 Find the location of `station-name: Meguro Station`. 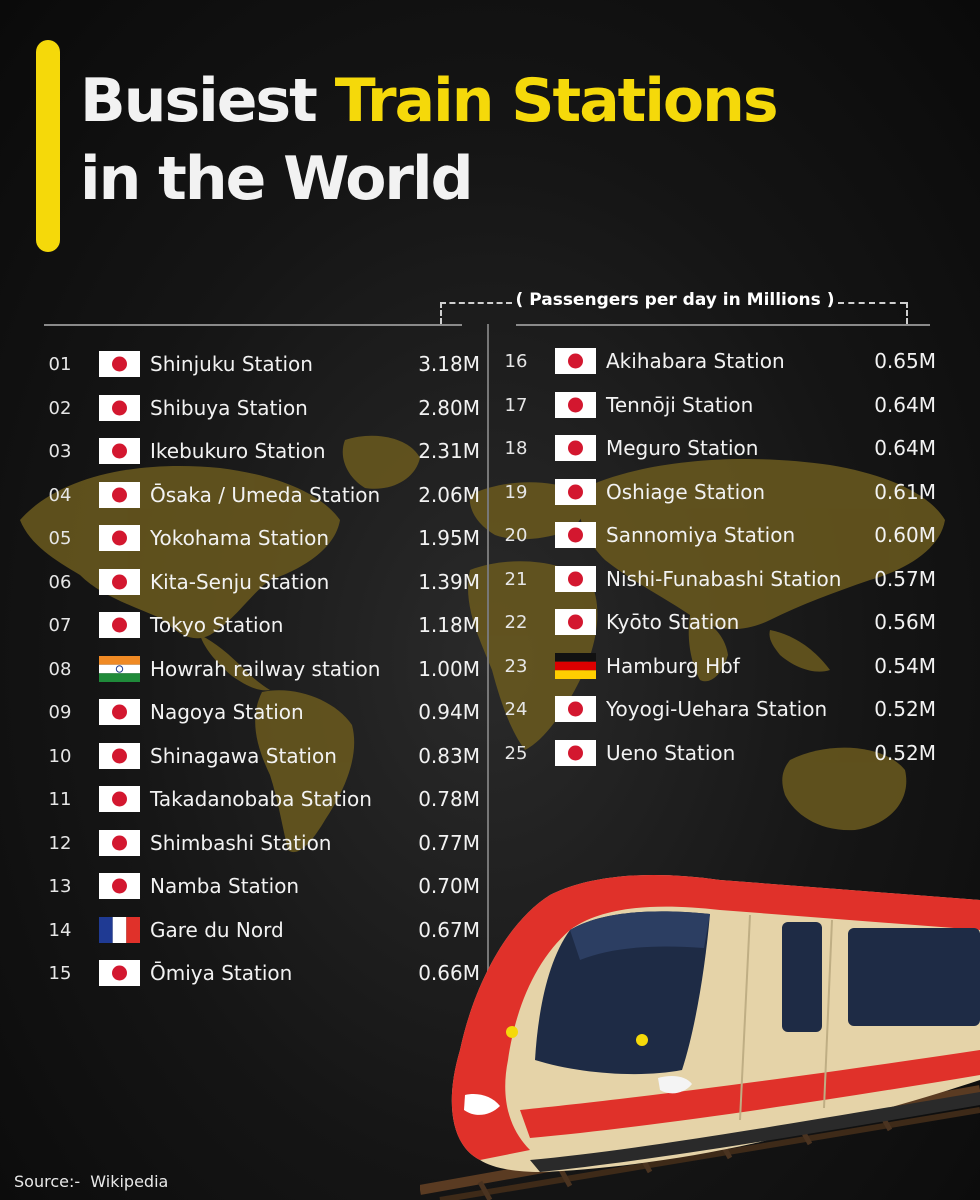

station-name: Meguro Station is located at coordinates (682, 448).